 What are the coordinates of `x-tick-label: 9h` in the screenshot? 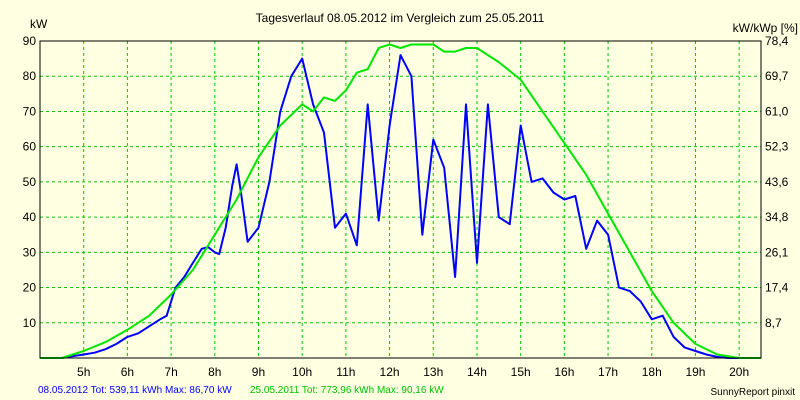 It's located at (258, 372).